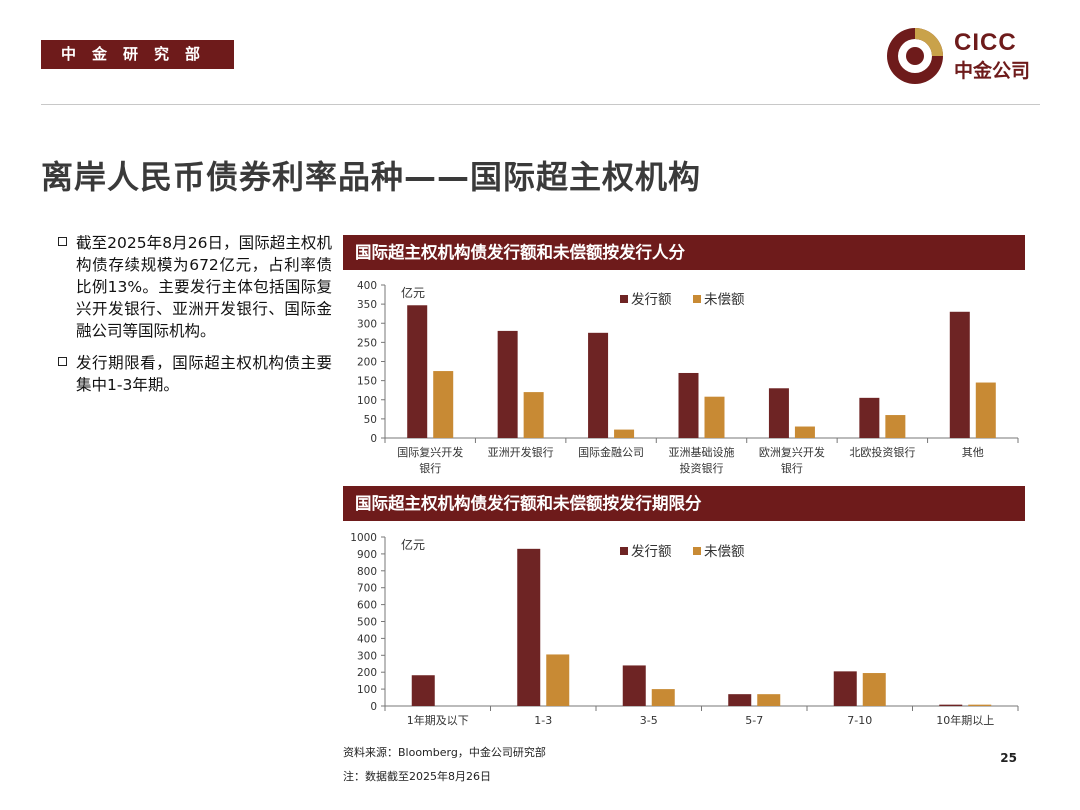  Describe the element at coordinates (543, 720) in the screenshot. I see `x-tick-label: 1-3` at that location.